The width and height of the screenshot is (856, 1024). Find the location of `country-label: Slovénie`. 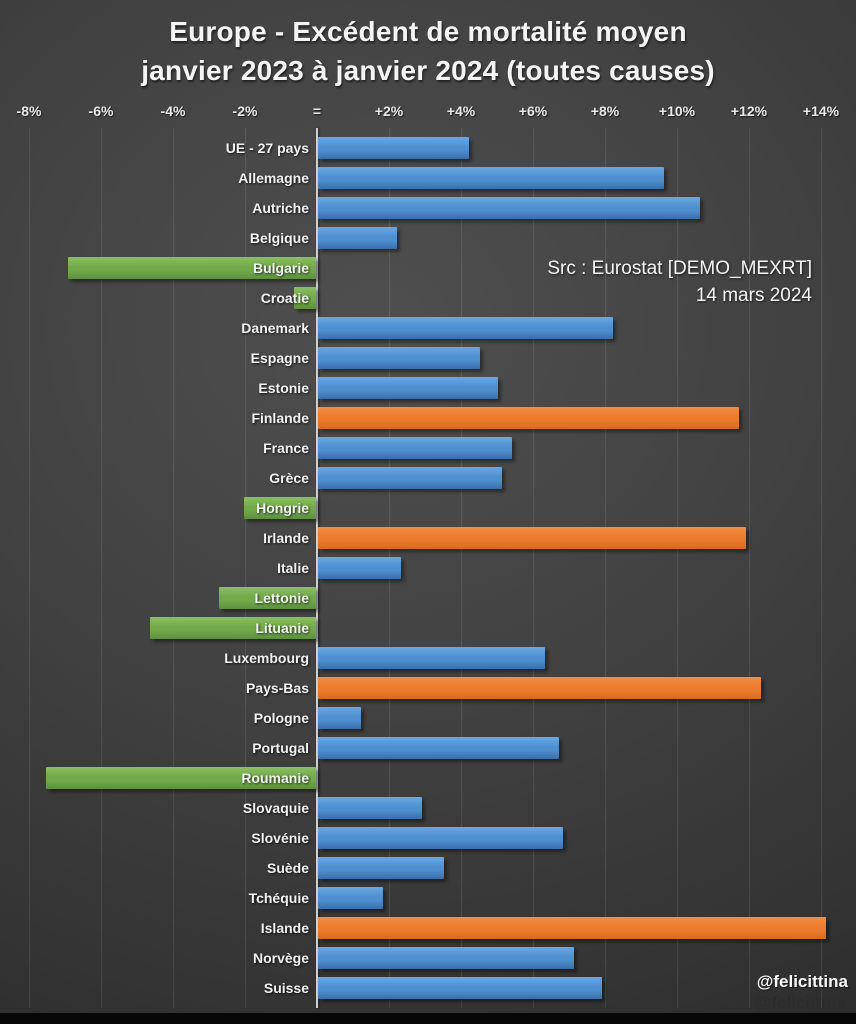

country-label: Slovénie is located at coordinates (280, 838).